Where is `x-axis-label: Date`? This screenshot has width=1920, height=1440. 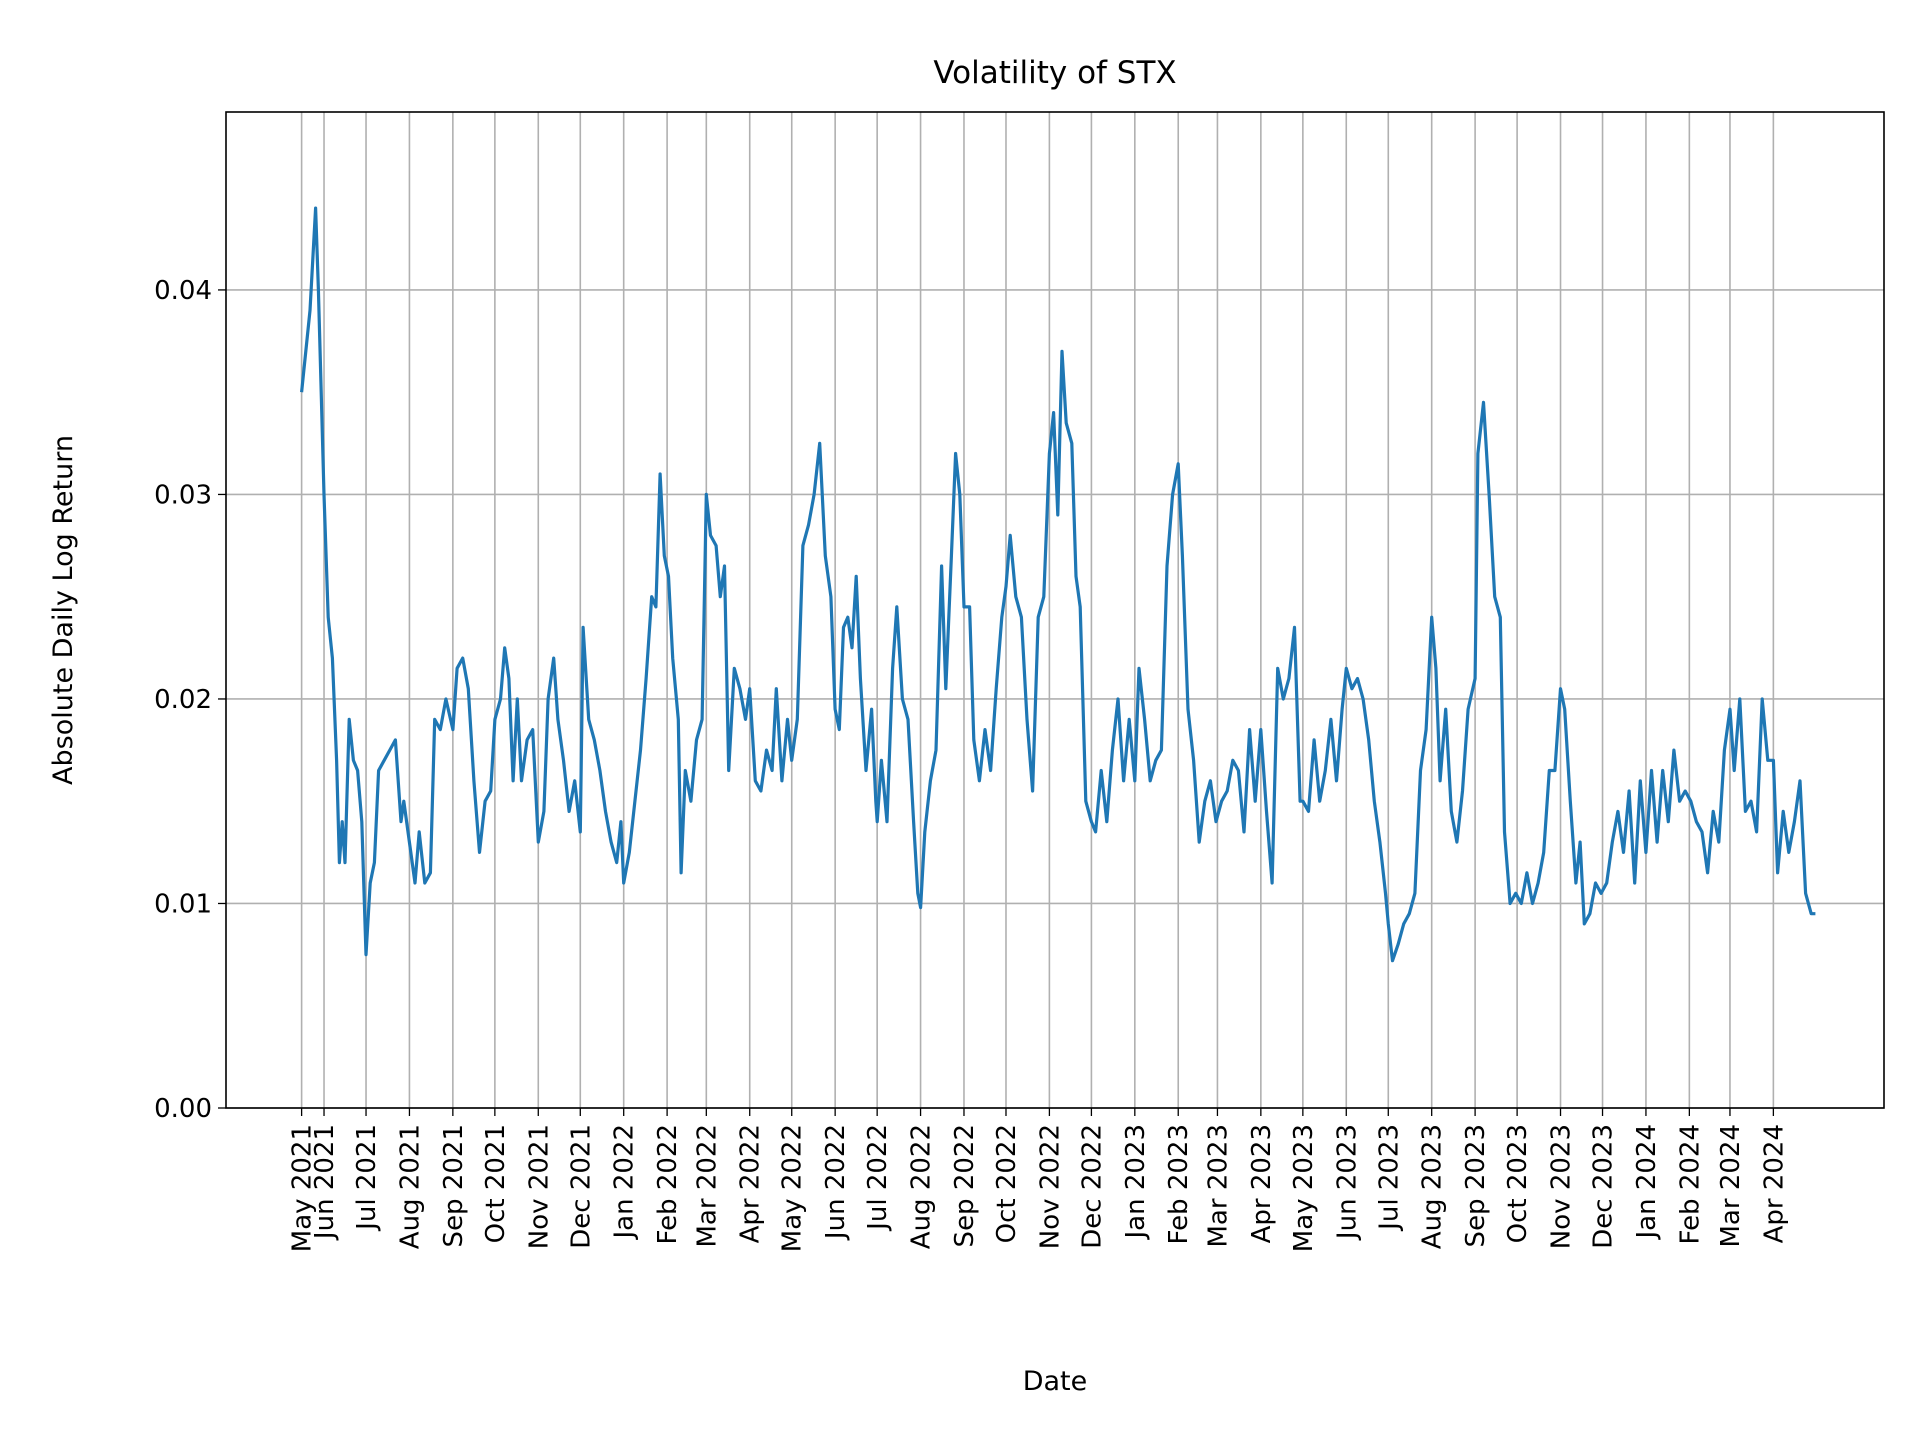
x-axis-label: Date is located at coordinates (1055, 1381).